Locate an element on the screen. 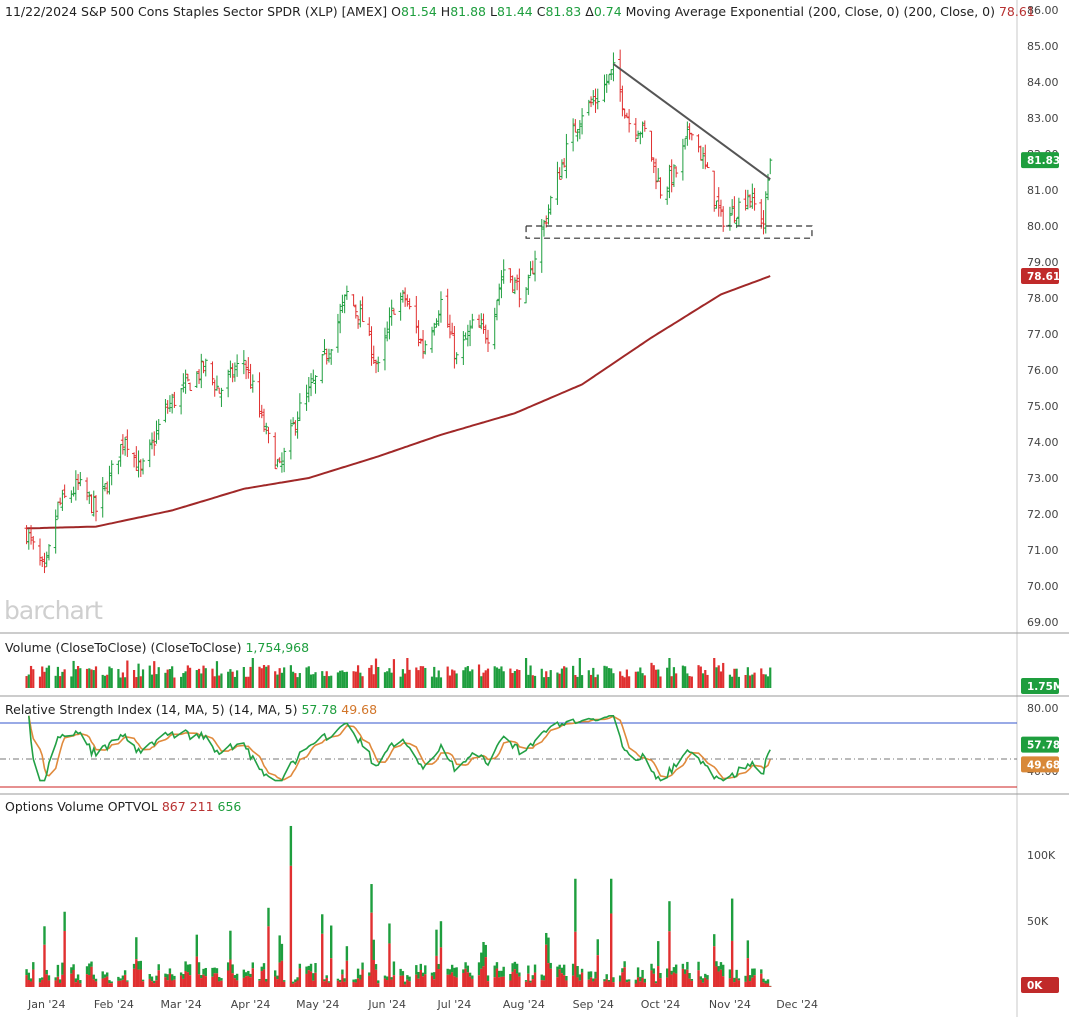 The image size is (1069, 1021). rsi-ma-value: 49.68 is located at coordinates (359, 709).